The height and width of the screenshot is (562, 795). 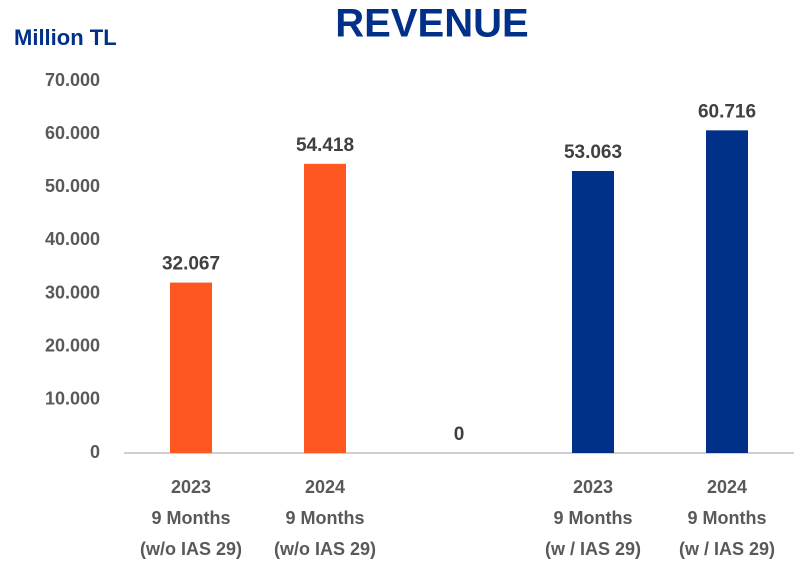 What do you see at coordinates (431, 24) in the screenshot?
I see `chart-title: REVENUE` at bounding box center [431, 24].